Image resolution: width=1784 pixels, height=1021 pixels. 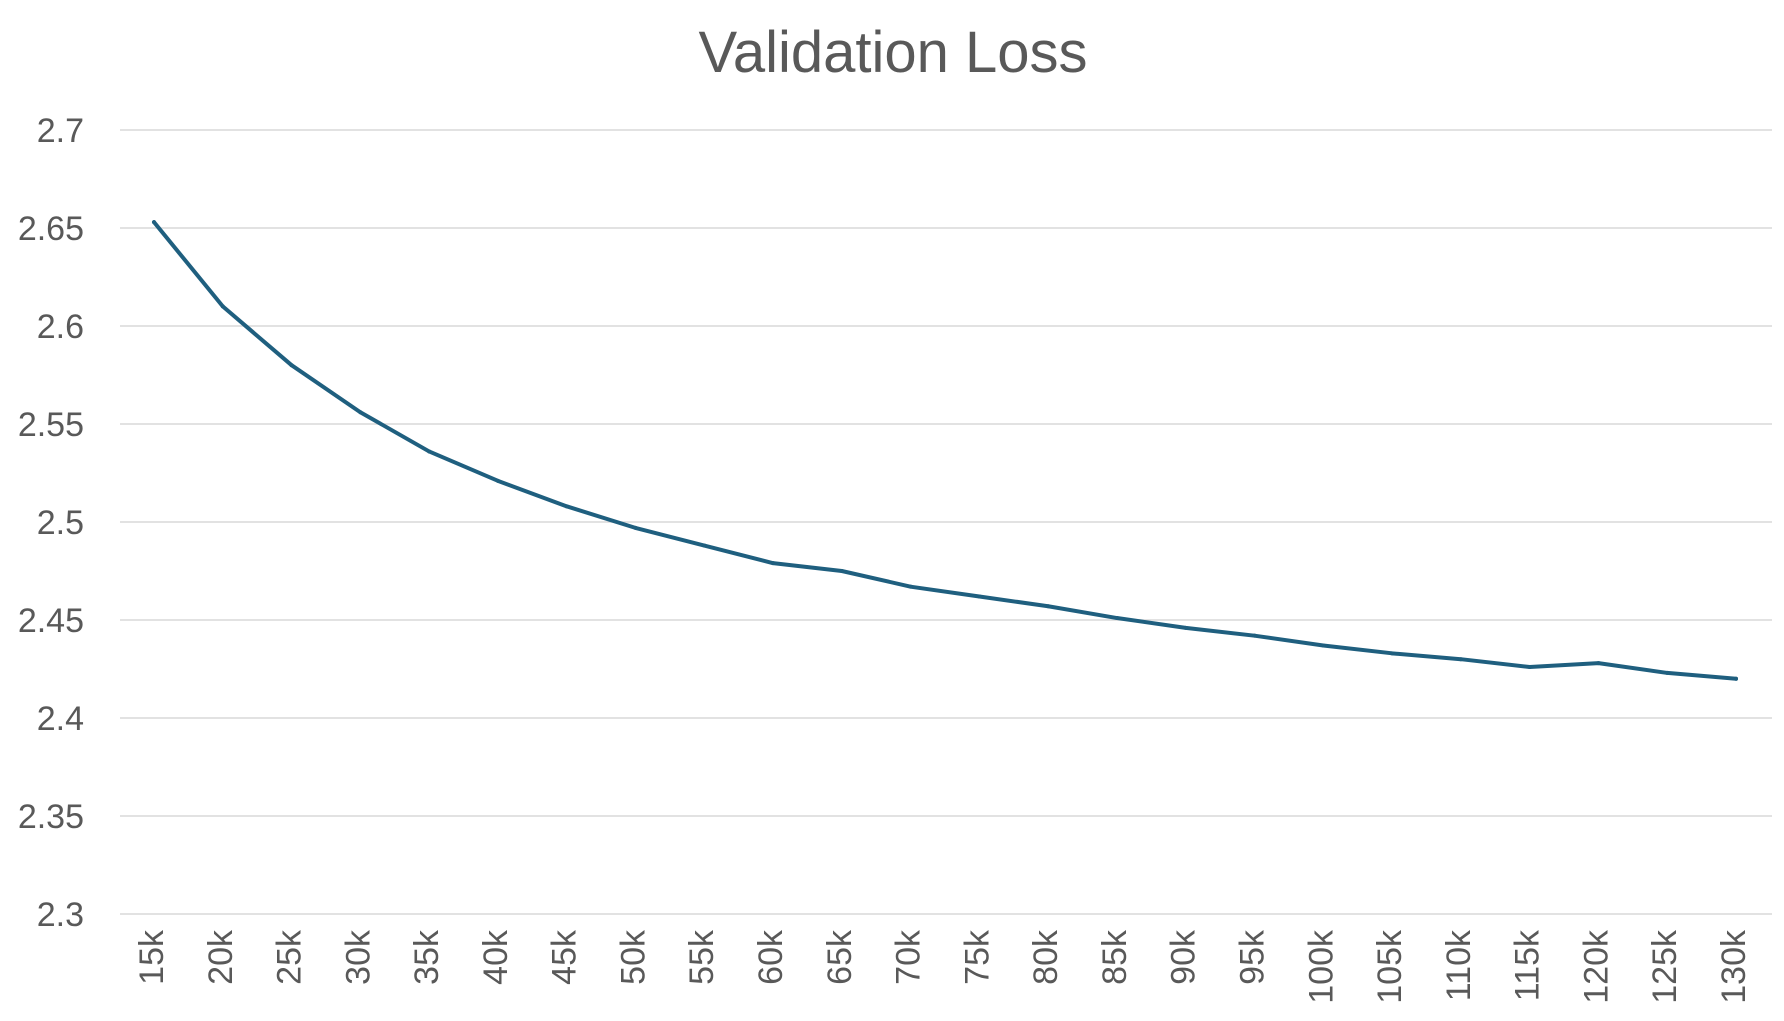 I want to click on y-tick-label: 2.5, so click(x=60, y=523).